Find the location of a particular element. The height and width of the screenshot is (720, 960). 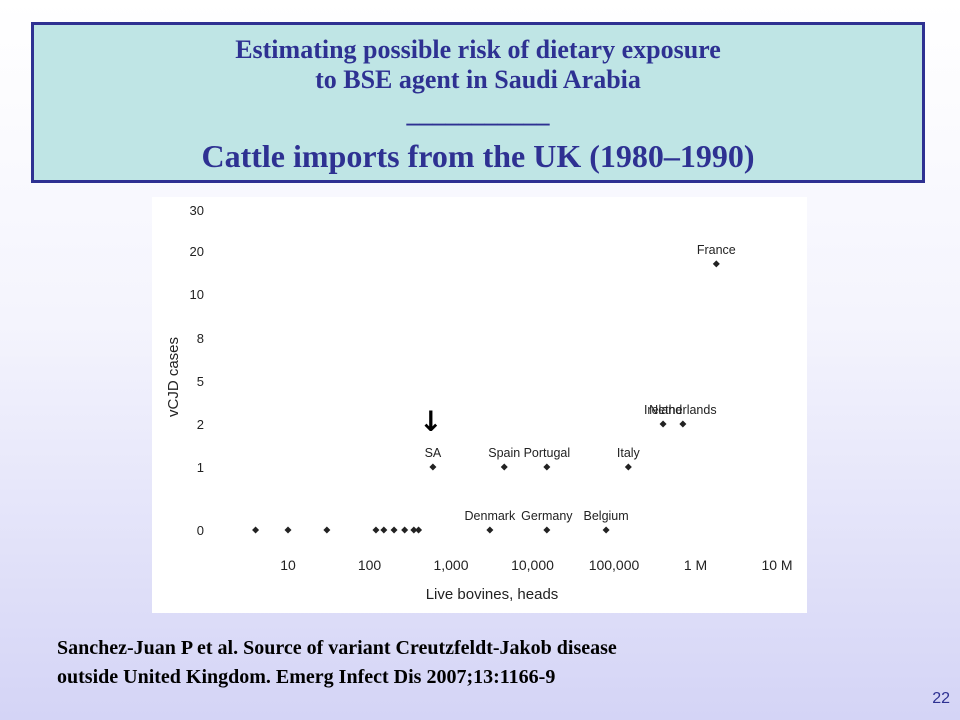

y-tick-label: 20 is located at coordinates (197, 251).